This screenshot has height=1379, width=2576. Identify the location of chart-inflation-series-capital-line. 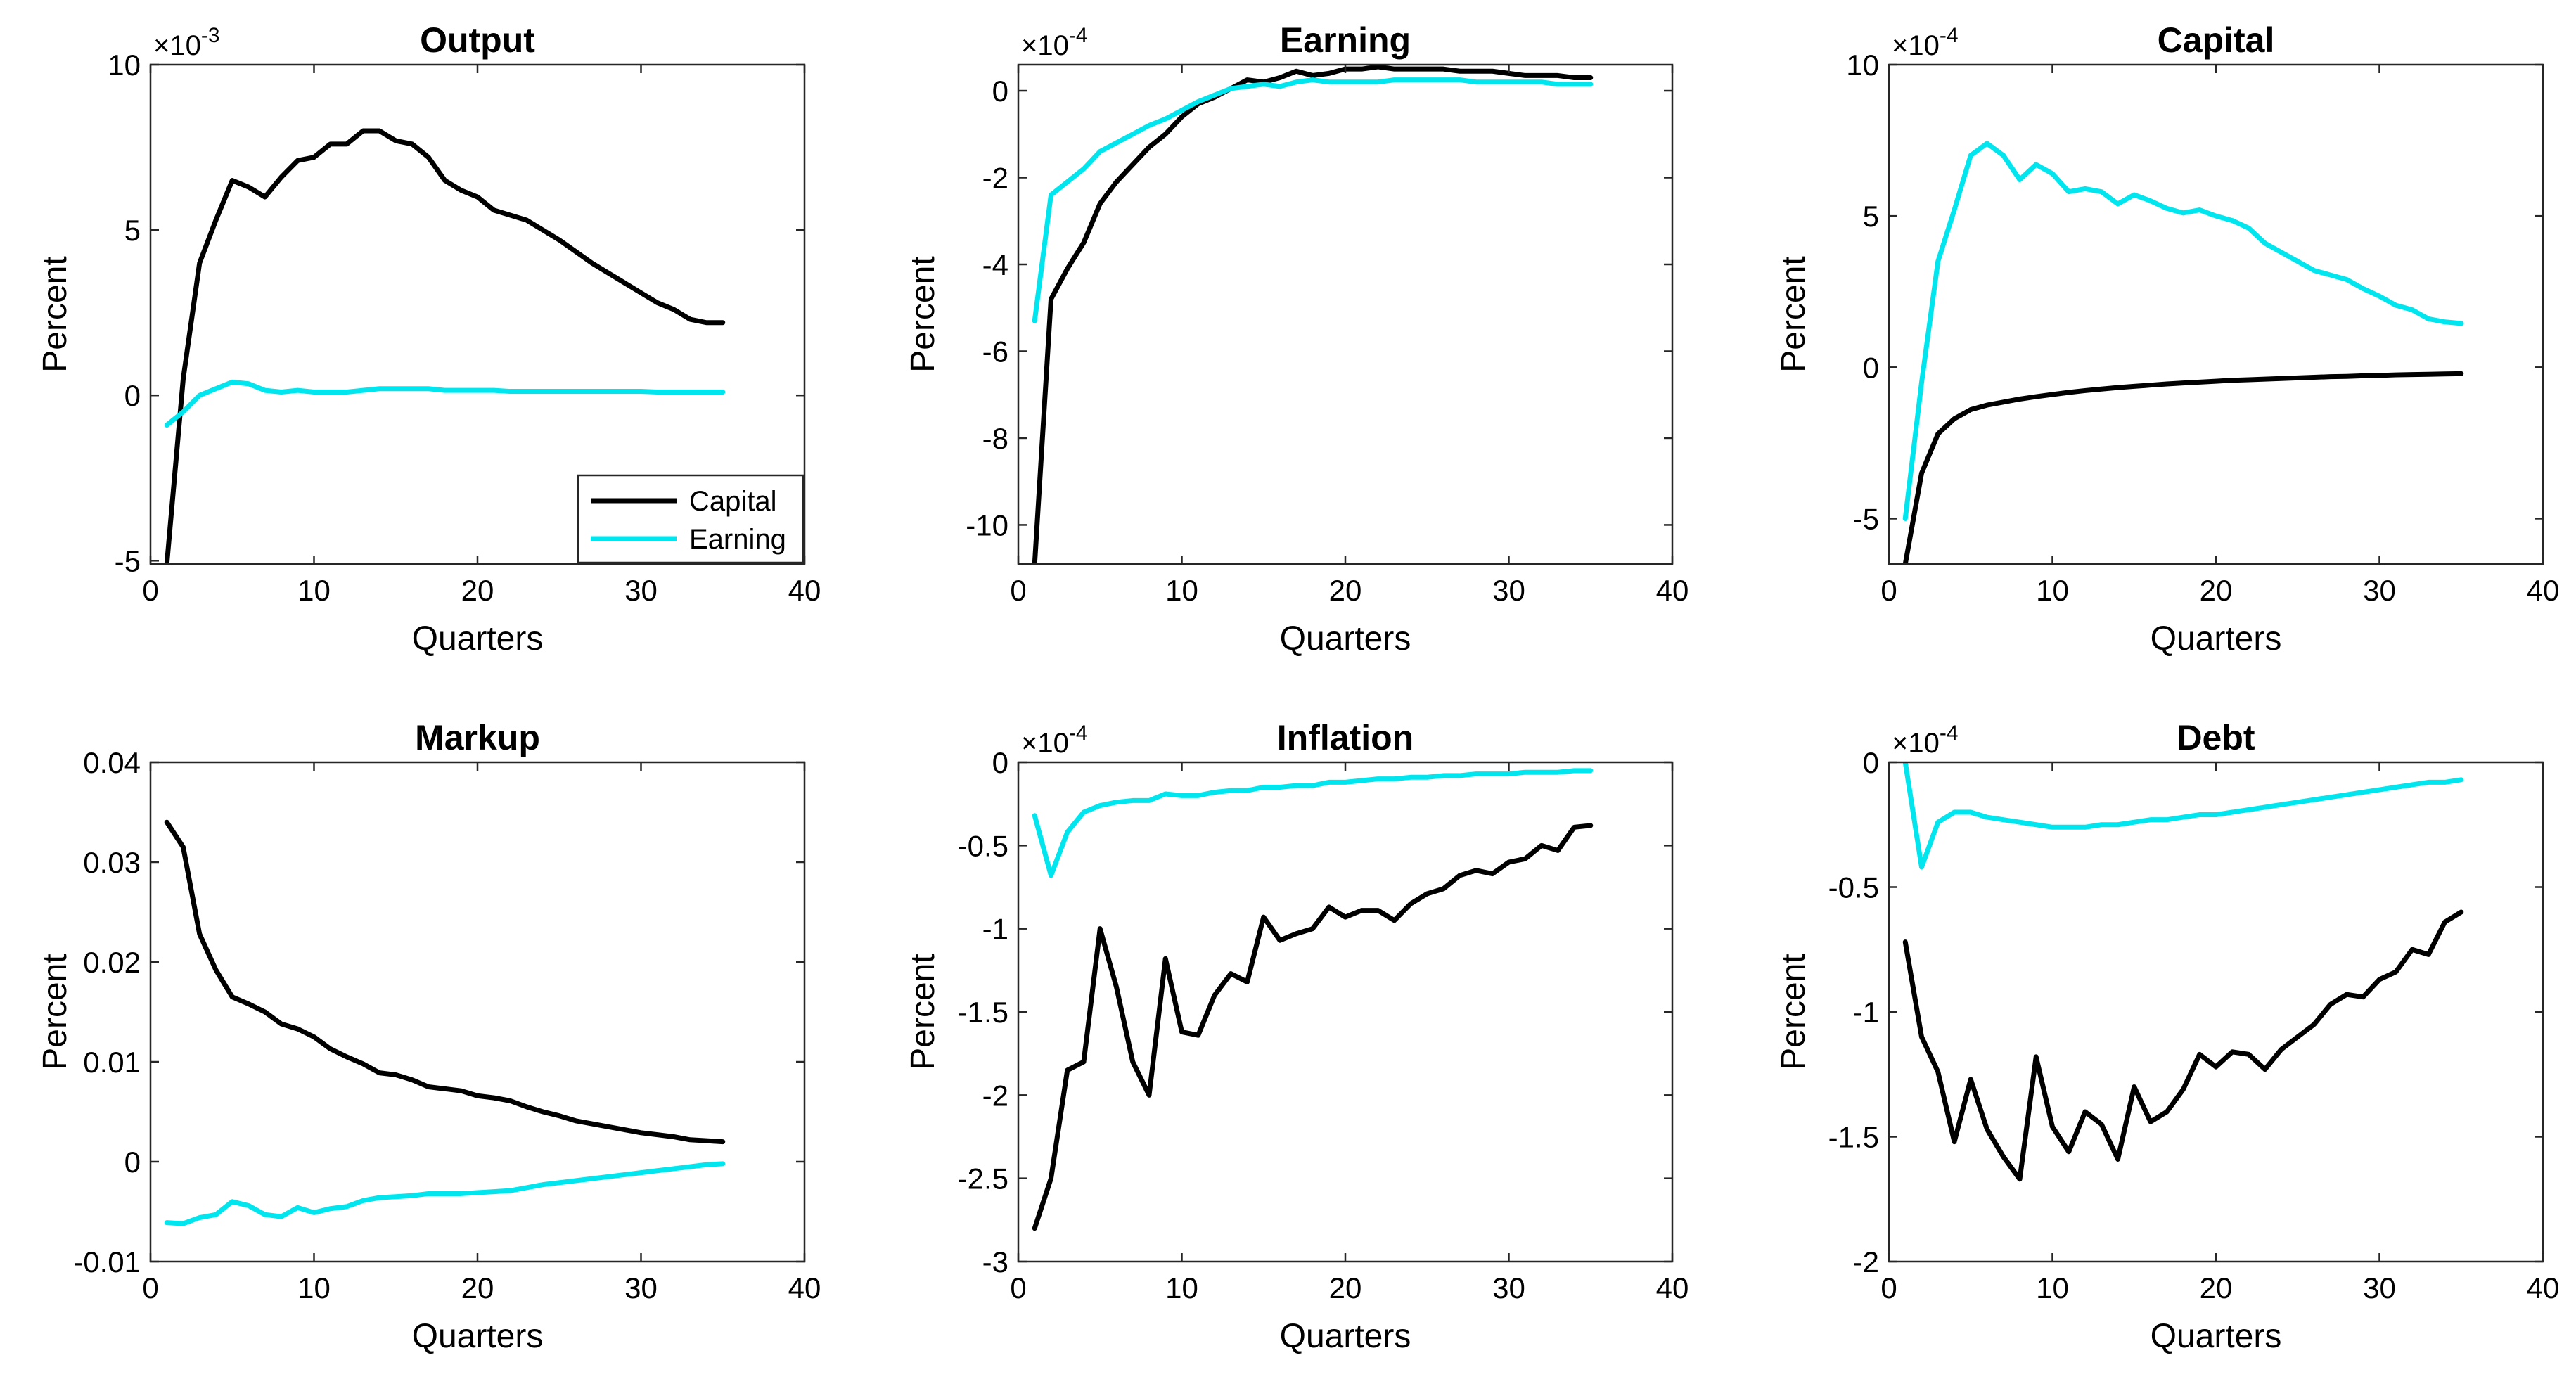
(1313, 1027).